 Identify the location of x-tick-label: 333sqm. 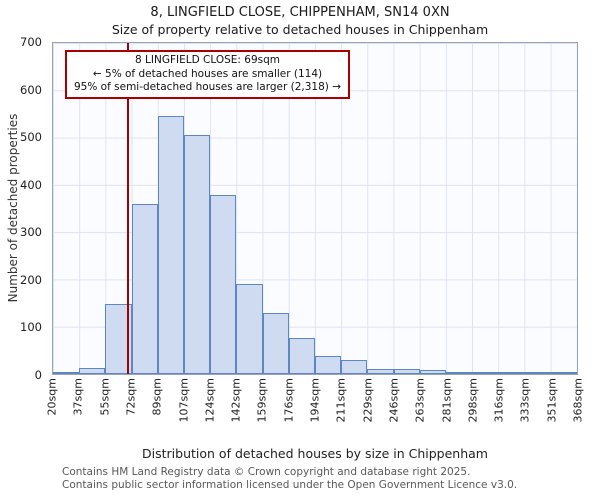
(525, 400).